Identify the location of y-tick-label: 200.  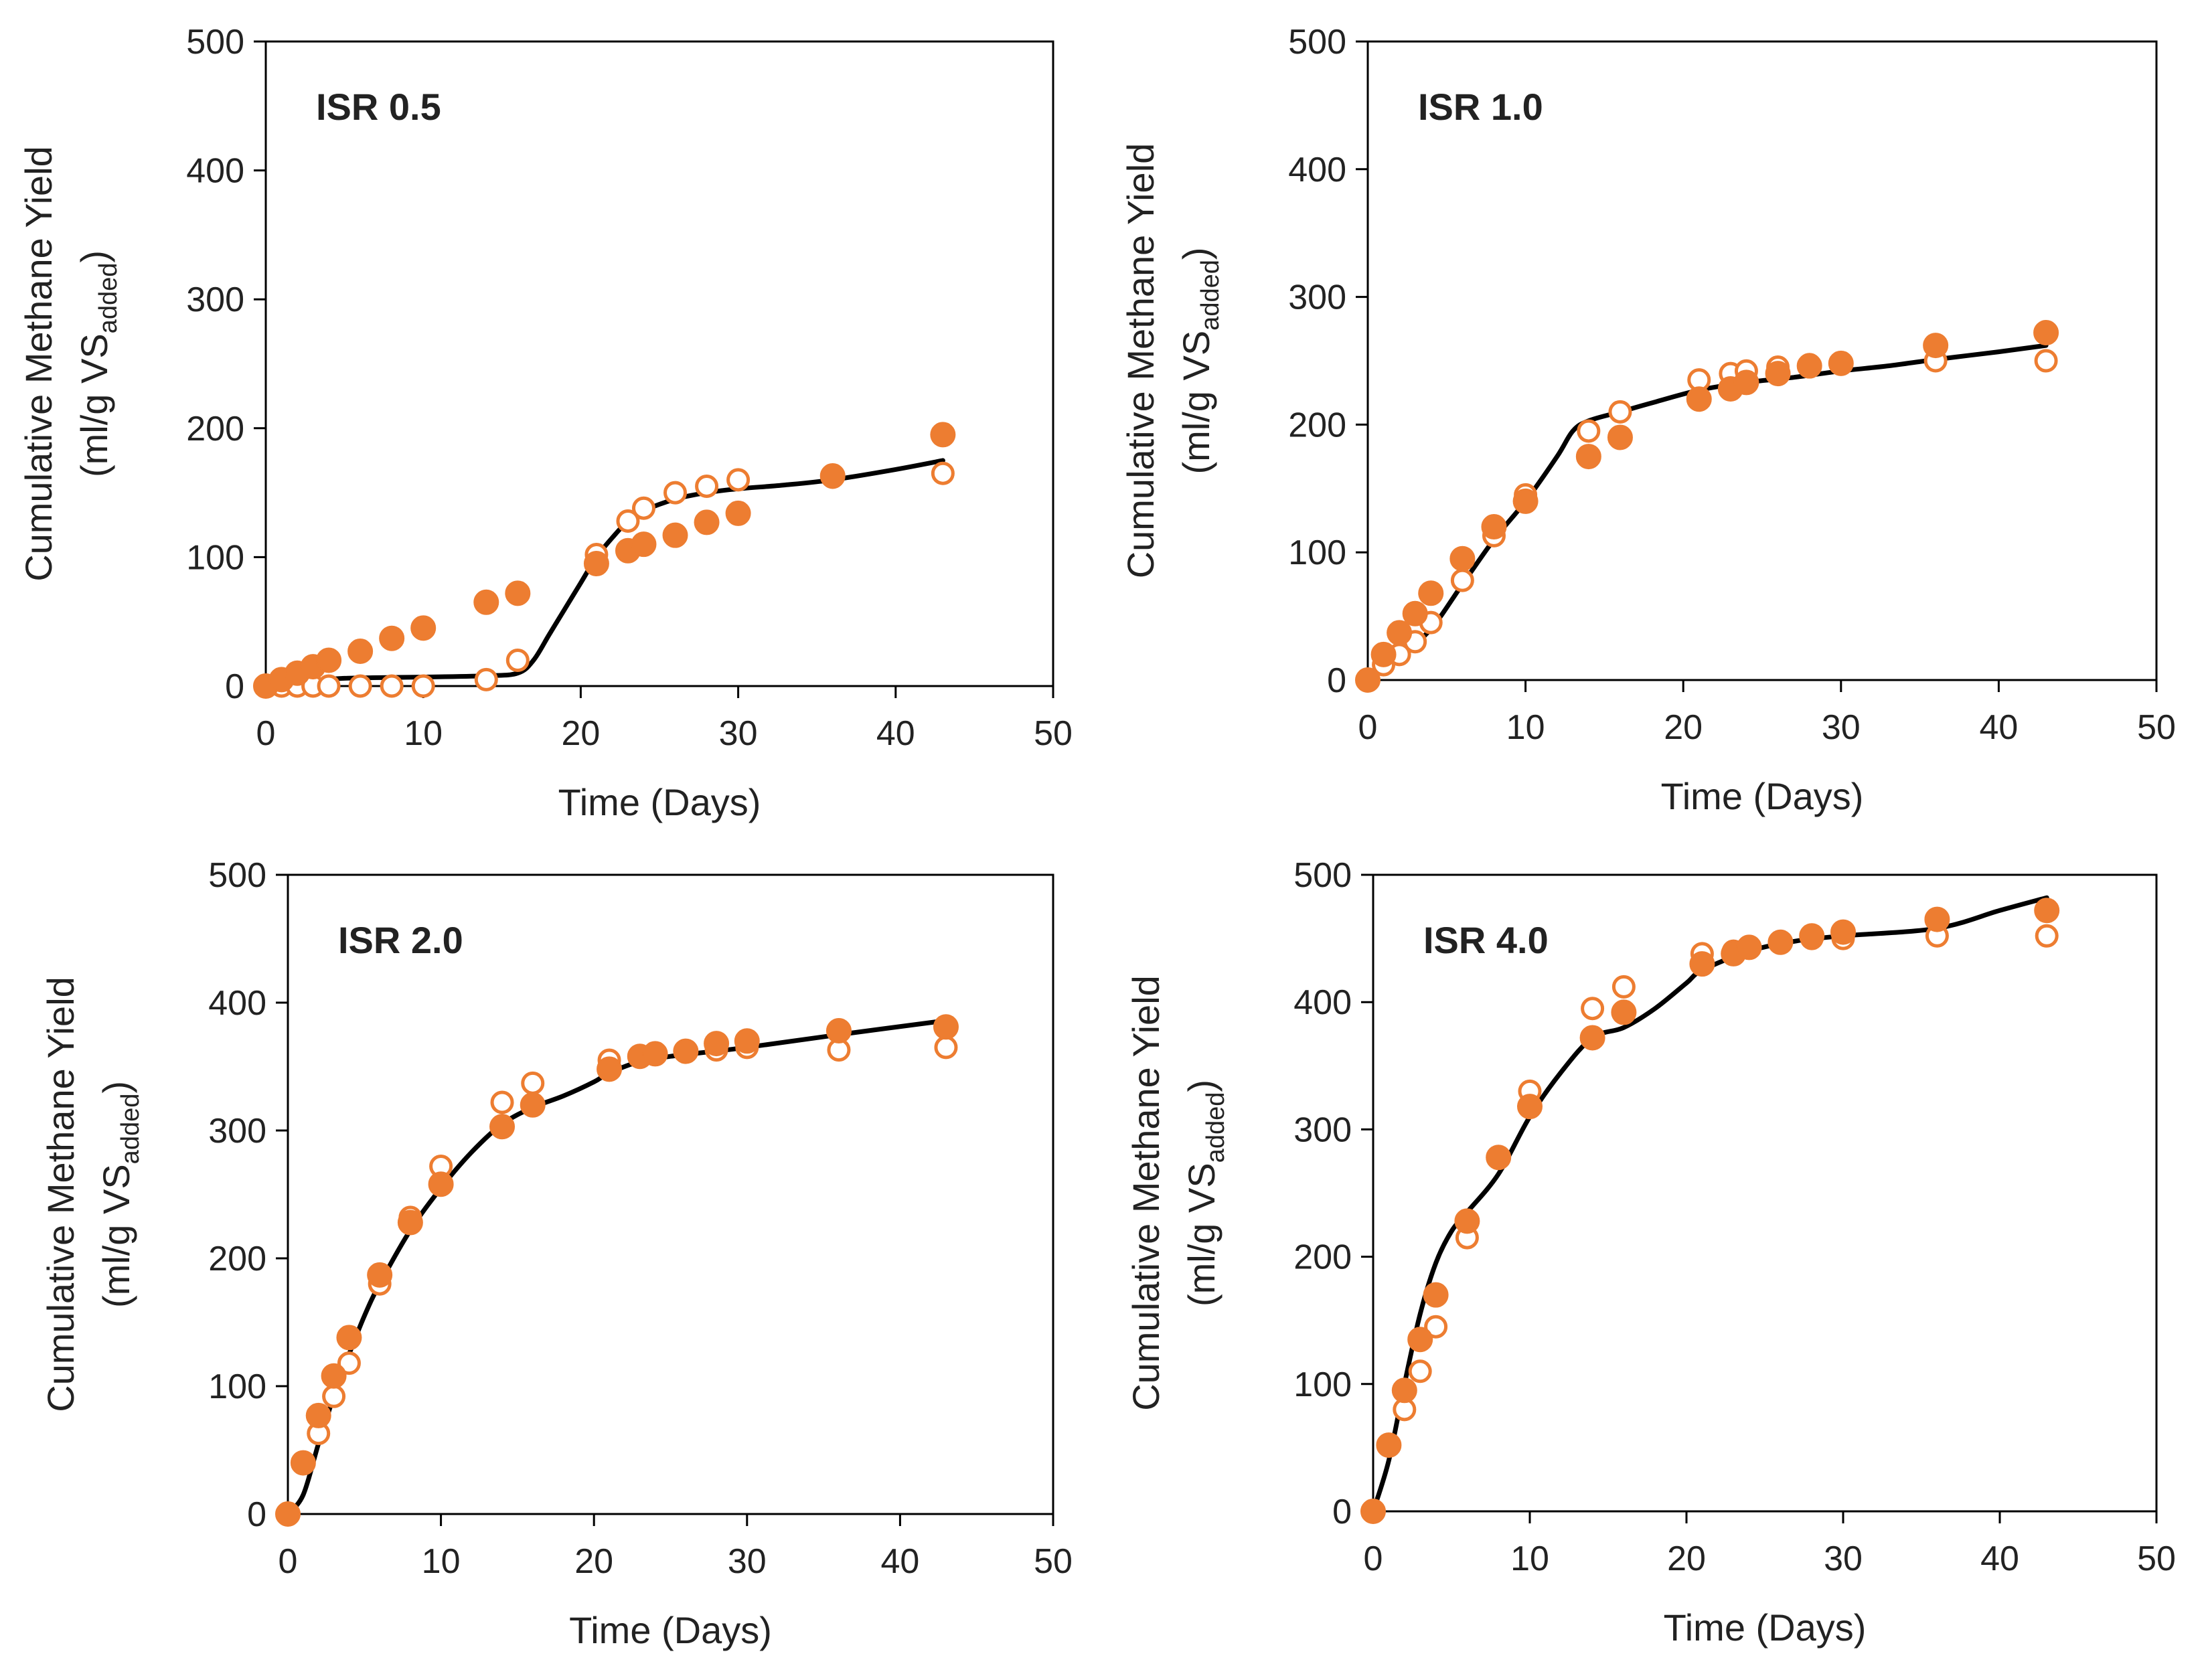
(1317, 425).